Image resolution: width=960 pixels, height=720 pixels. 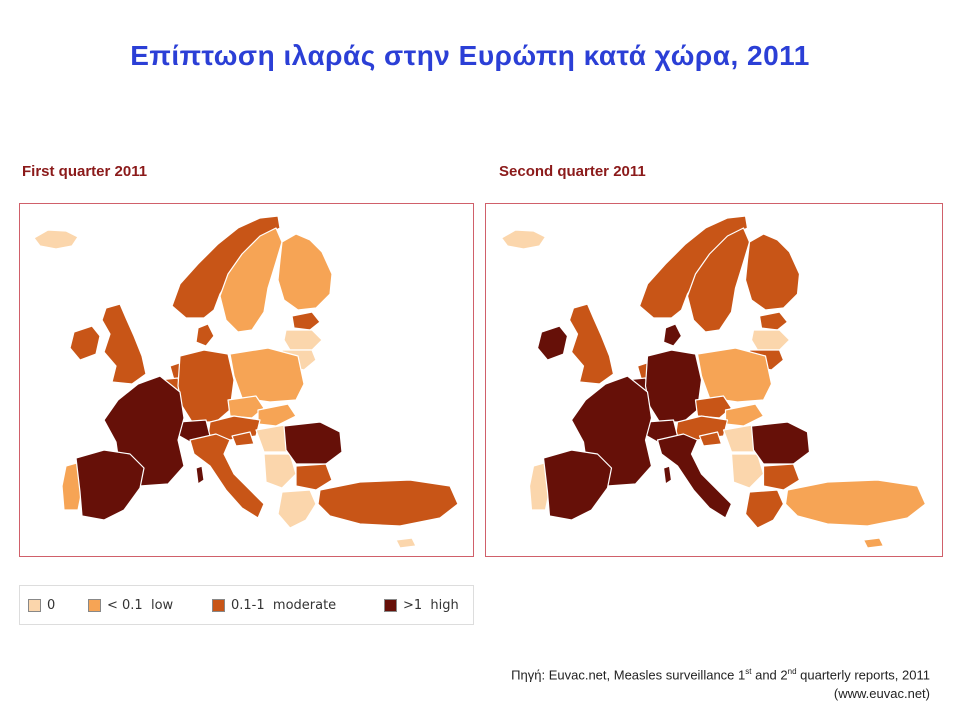 I want to click on legend-label-high: >1 high, so click(x=431, y=605).